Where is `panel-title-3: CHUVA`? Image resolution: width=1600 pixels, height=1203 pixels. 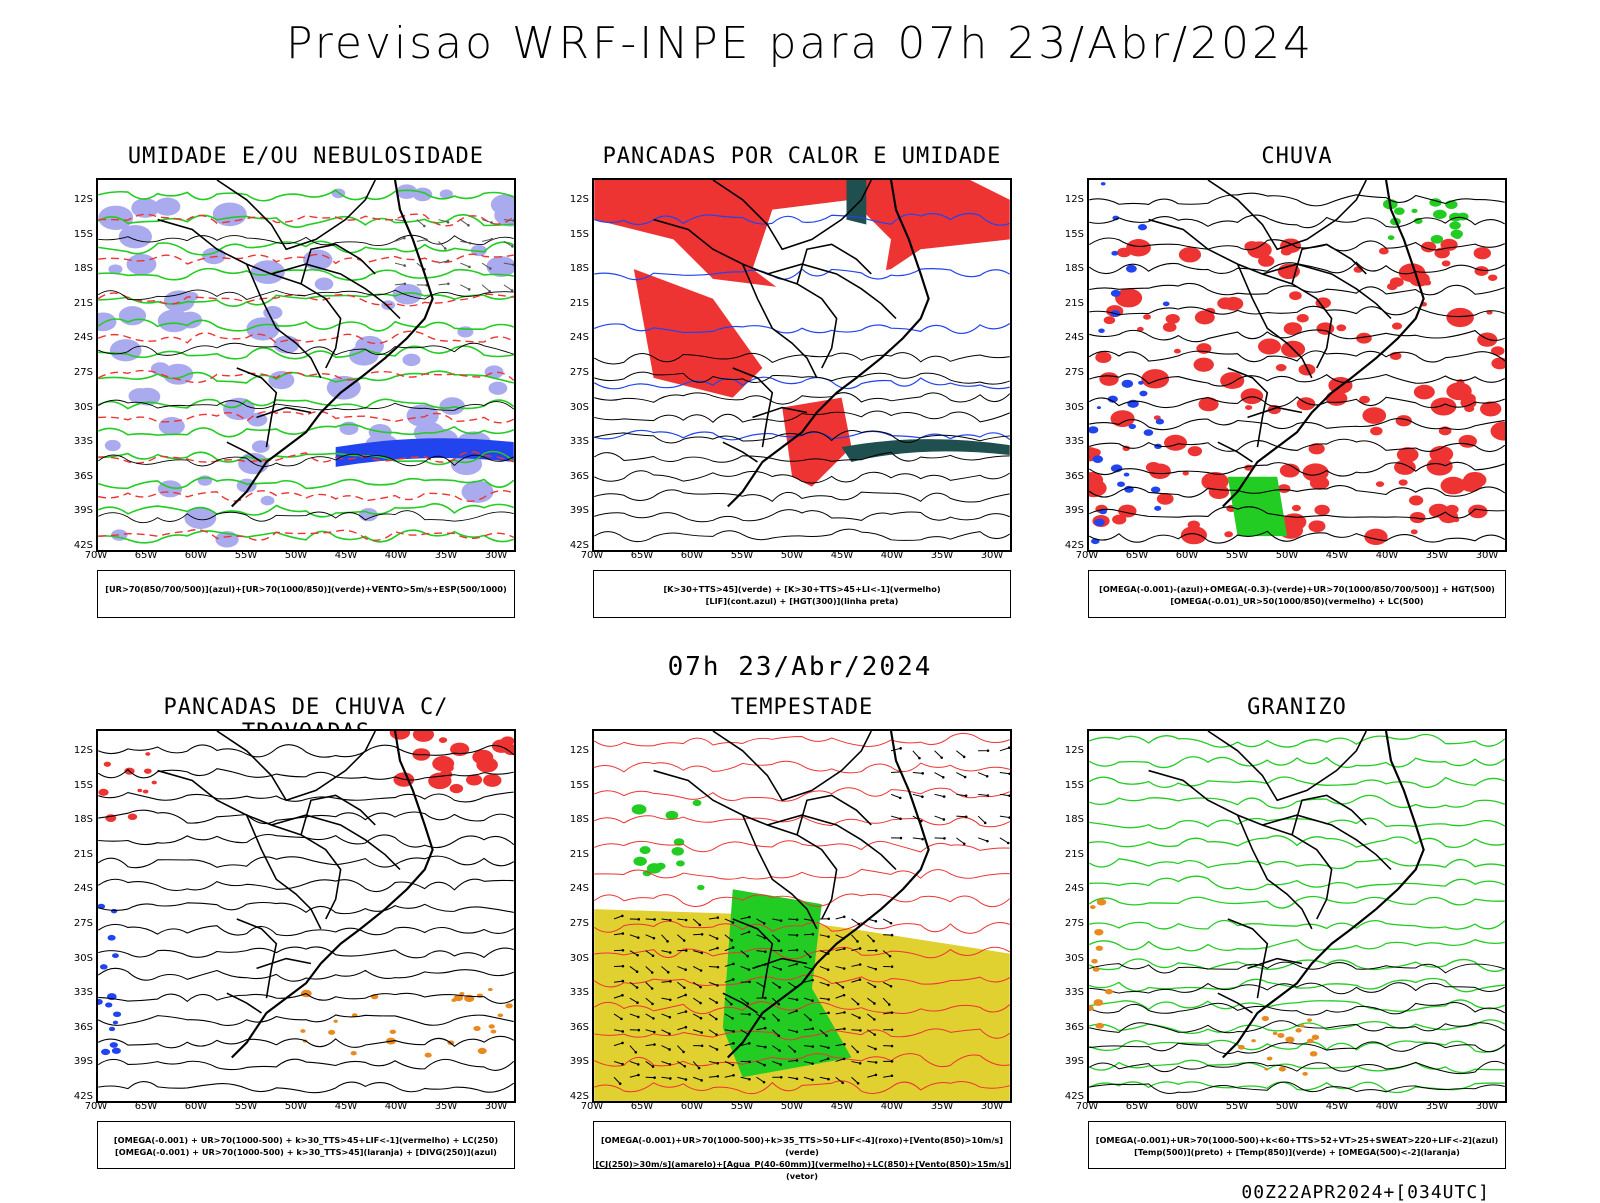
panel-title-3: CHUVA is located at coordinates (1297, 156).